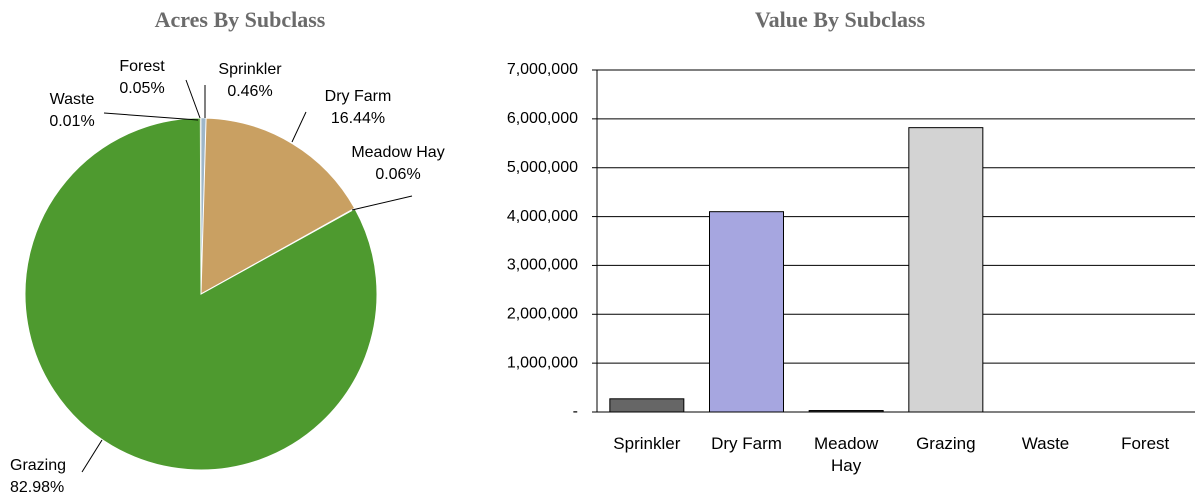  What do you see at coordinates (141, 88) in the screenshot?
I see `slice-value-label: 0.05%` at bounding box center [141, 88].